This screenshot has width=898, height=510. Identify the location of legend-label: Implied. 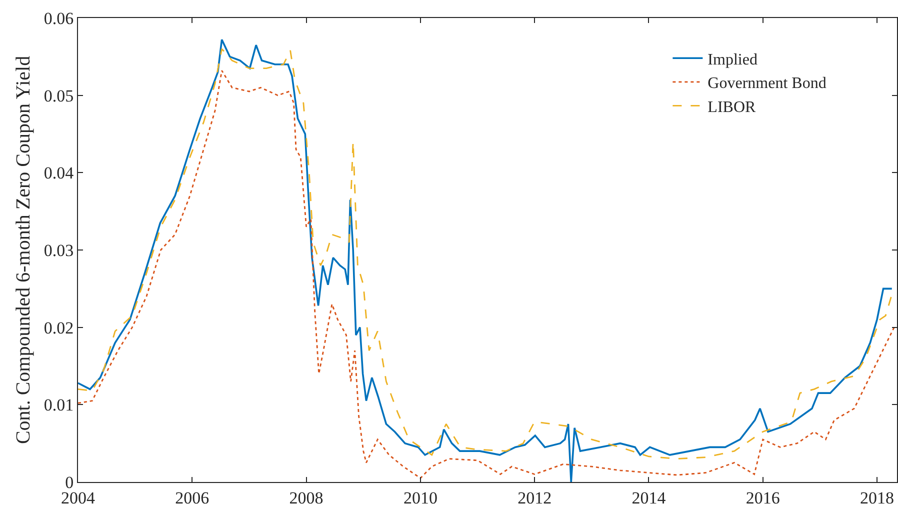
(733, 59).